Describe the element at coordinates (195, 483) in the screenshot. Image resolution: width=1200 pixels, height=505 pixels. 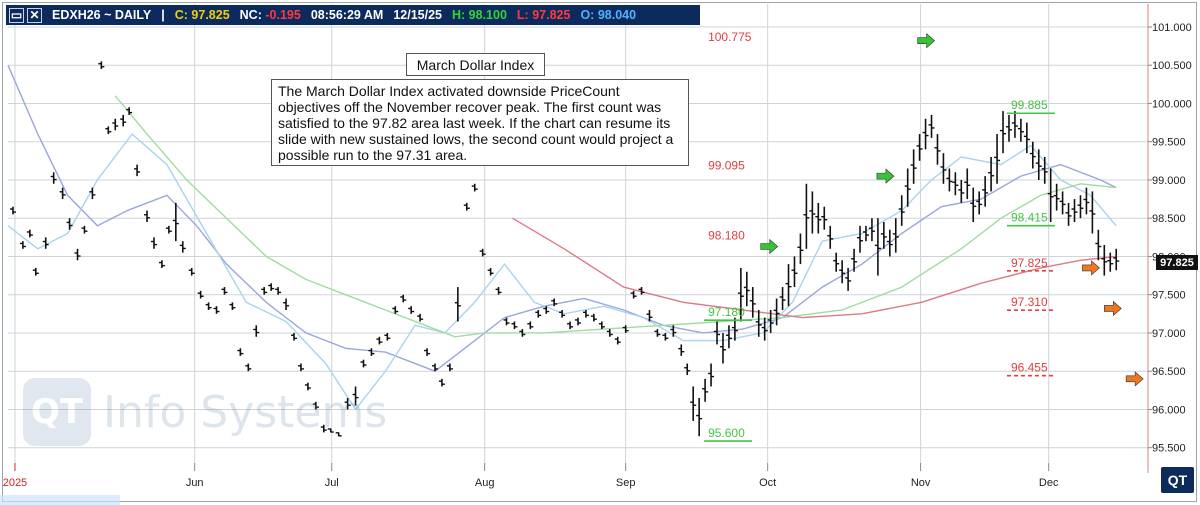
I see `x-tick-label: Jun` at that location.